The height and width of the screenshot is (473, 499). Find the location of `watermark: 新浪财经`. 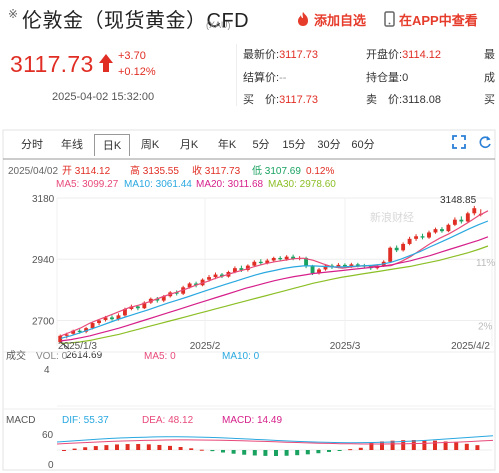

watermark: 新浪财经 is located at coordinates (392, 217).